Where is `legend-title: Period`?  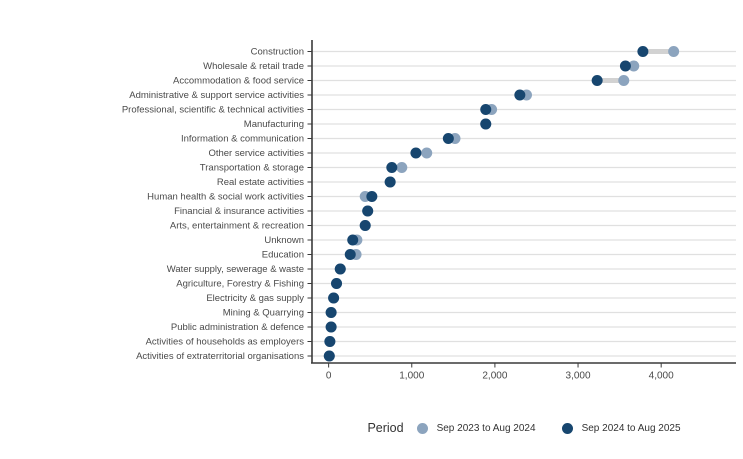 legend-title: Period is located at coordinates (385, 428).